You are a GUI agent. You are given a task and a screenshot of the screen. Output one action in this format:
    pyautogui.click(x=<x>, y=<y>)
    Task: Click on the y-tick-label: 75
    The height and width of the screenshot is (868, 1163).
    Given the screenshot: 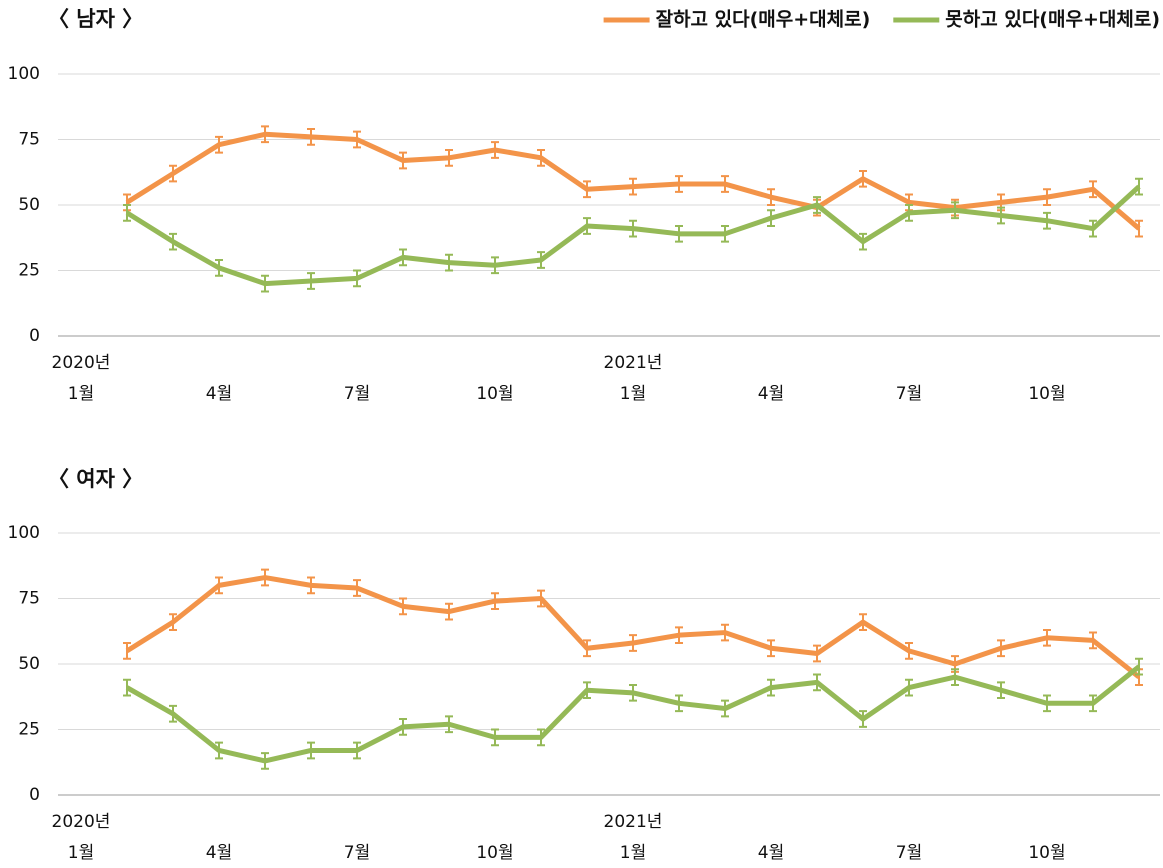 What is the action you would take?
    pyautogui.click(x=29, y=140)
    